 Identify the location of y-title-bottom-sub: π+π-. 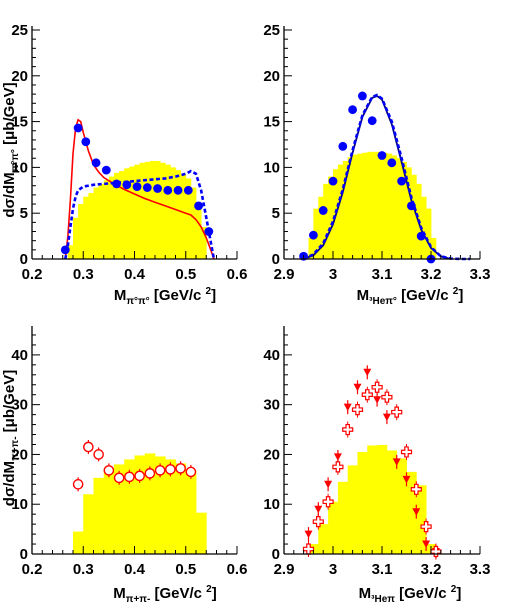
(15, 448).